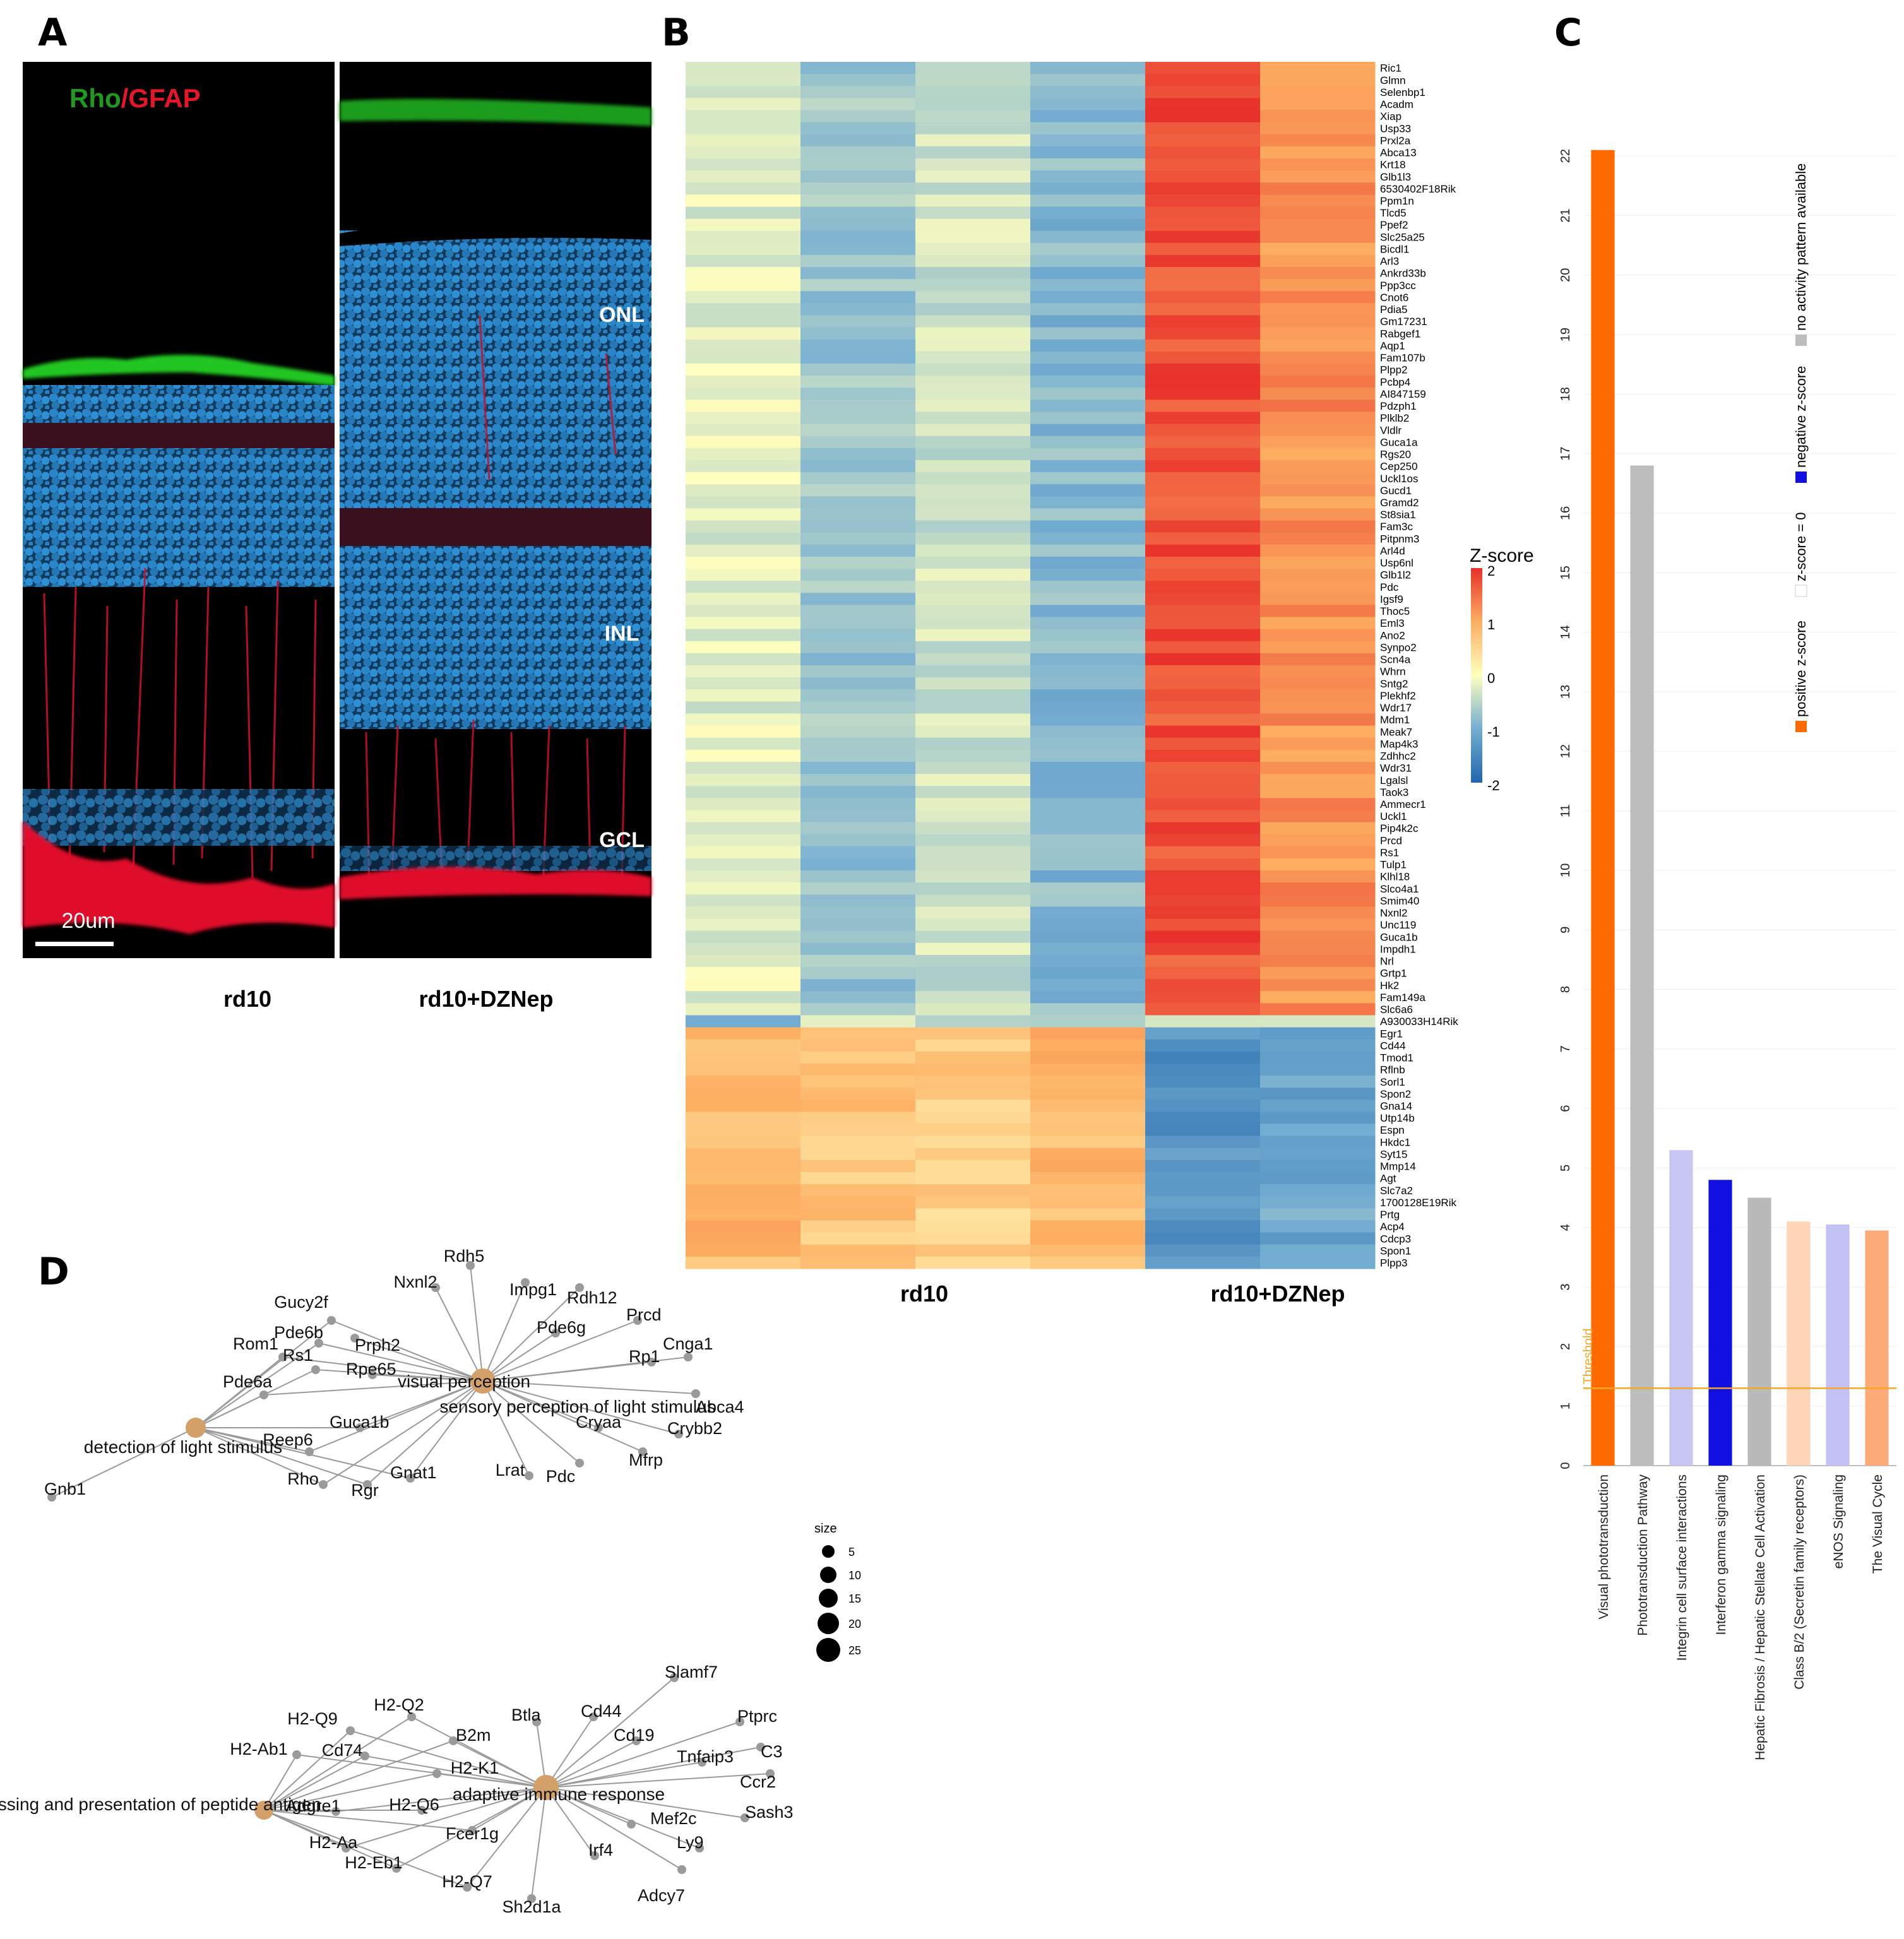 The height and width of the screenshot is (1939, 1904). What do you see at coordinates (95, 98) in the screenshot?
I see `stain-rho: Rho` at bounding box center [95, 98].